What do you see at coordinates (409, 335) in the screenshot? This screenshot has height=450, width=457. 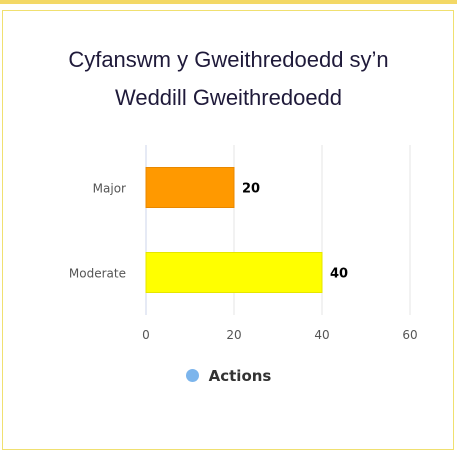 I see `x-tick-label-3: 60` at bounding box center [409, 335].